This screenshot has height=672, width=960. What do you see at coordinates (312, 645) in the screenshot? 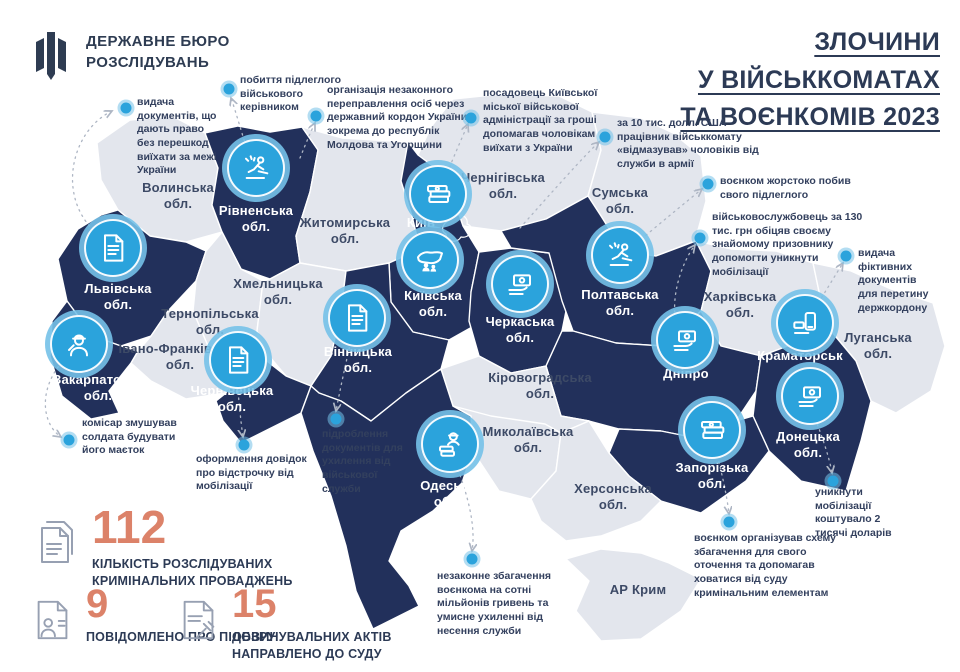
I see `stat-label: ОБВИНУВАЛЬНИХ АКТІВ НАПРАВЛЕНО ДО СУДУ` at bounding box center [312, 645].